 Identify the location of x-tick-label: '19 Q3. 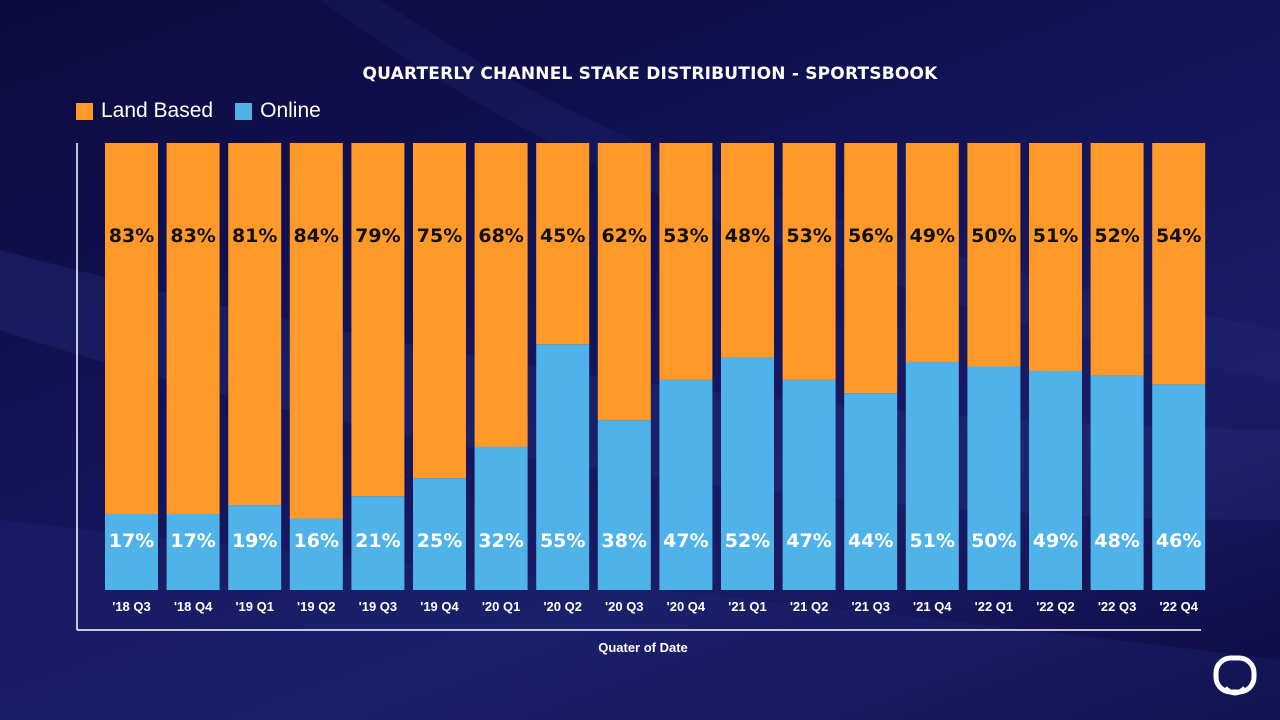
(378, 606).